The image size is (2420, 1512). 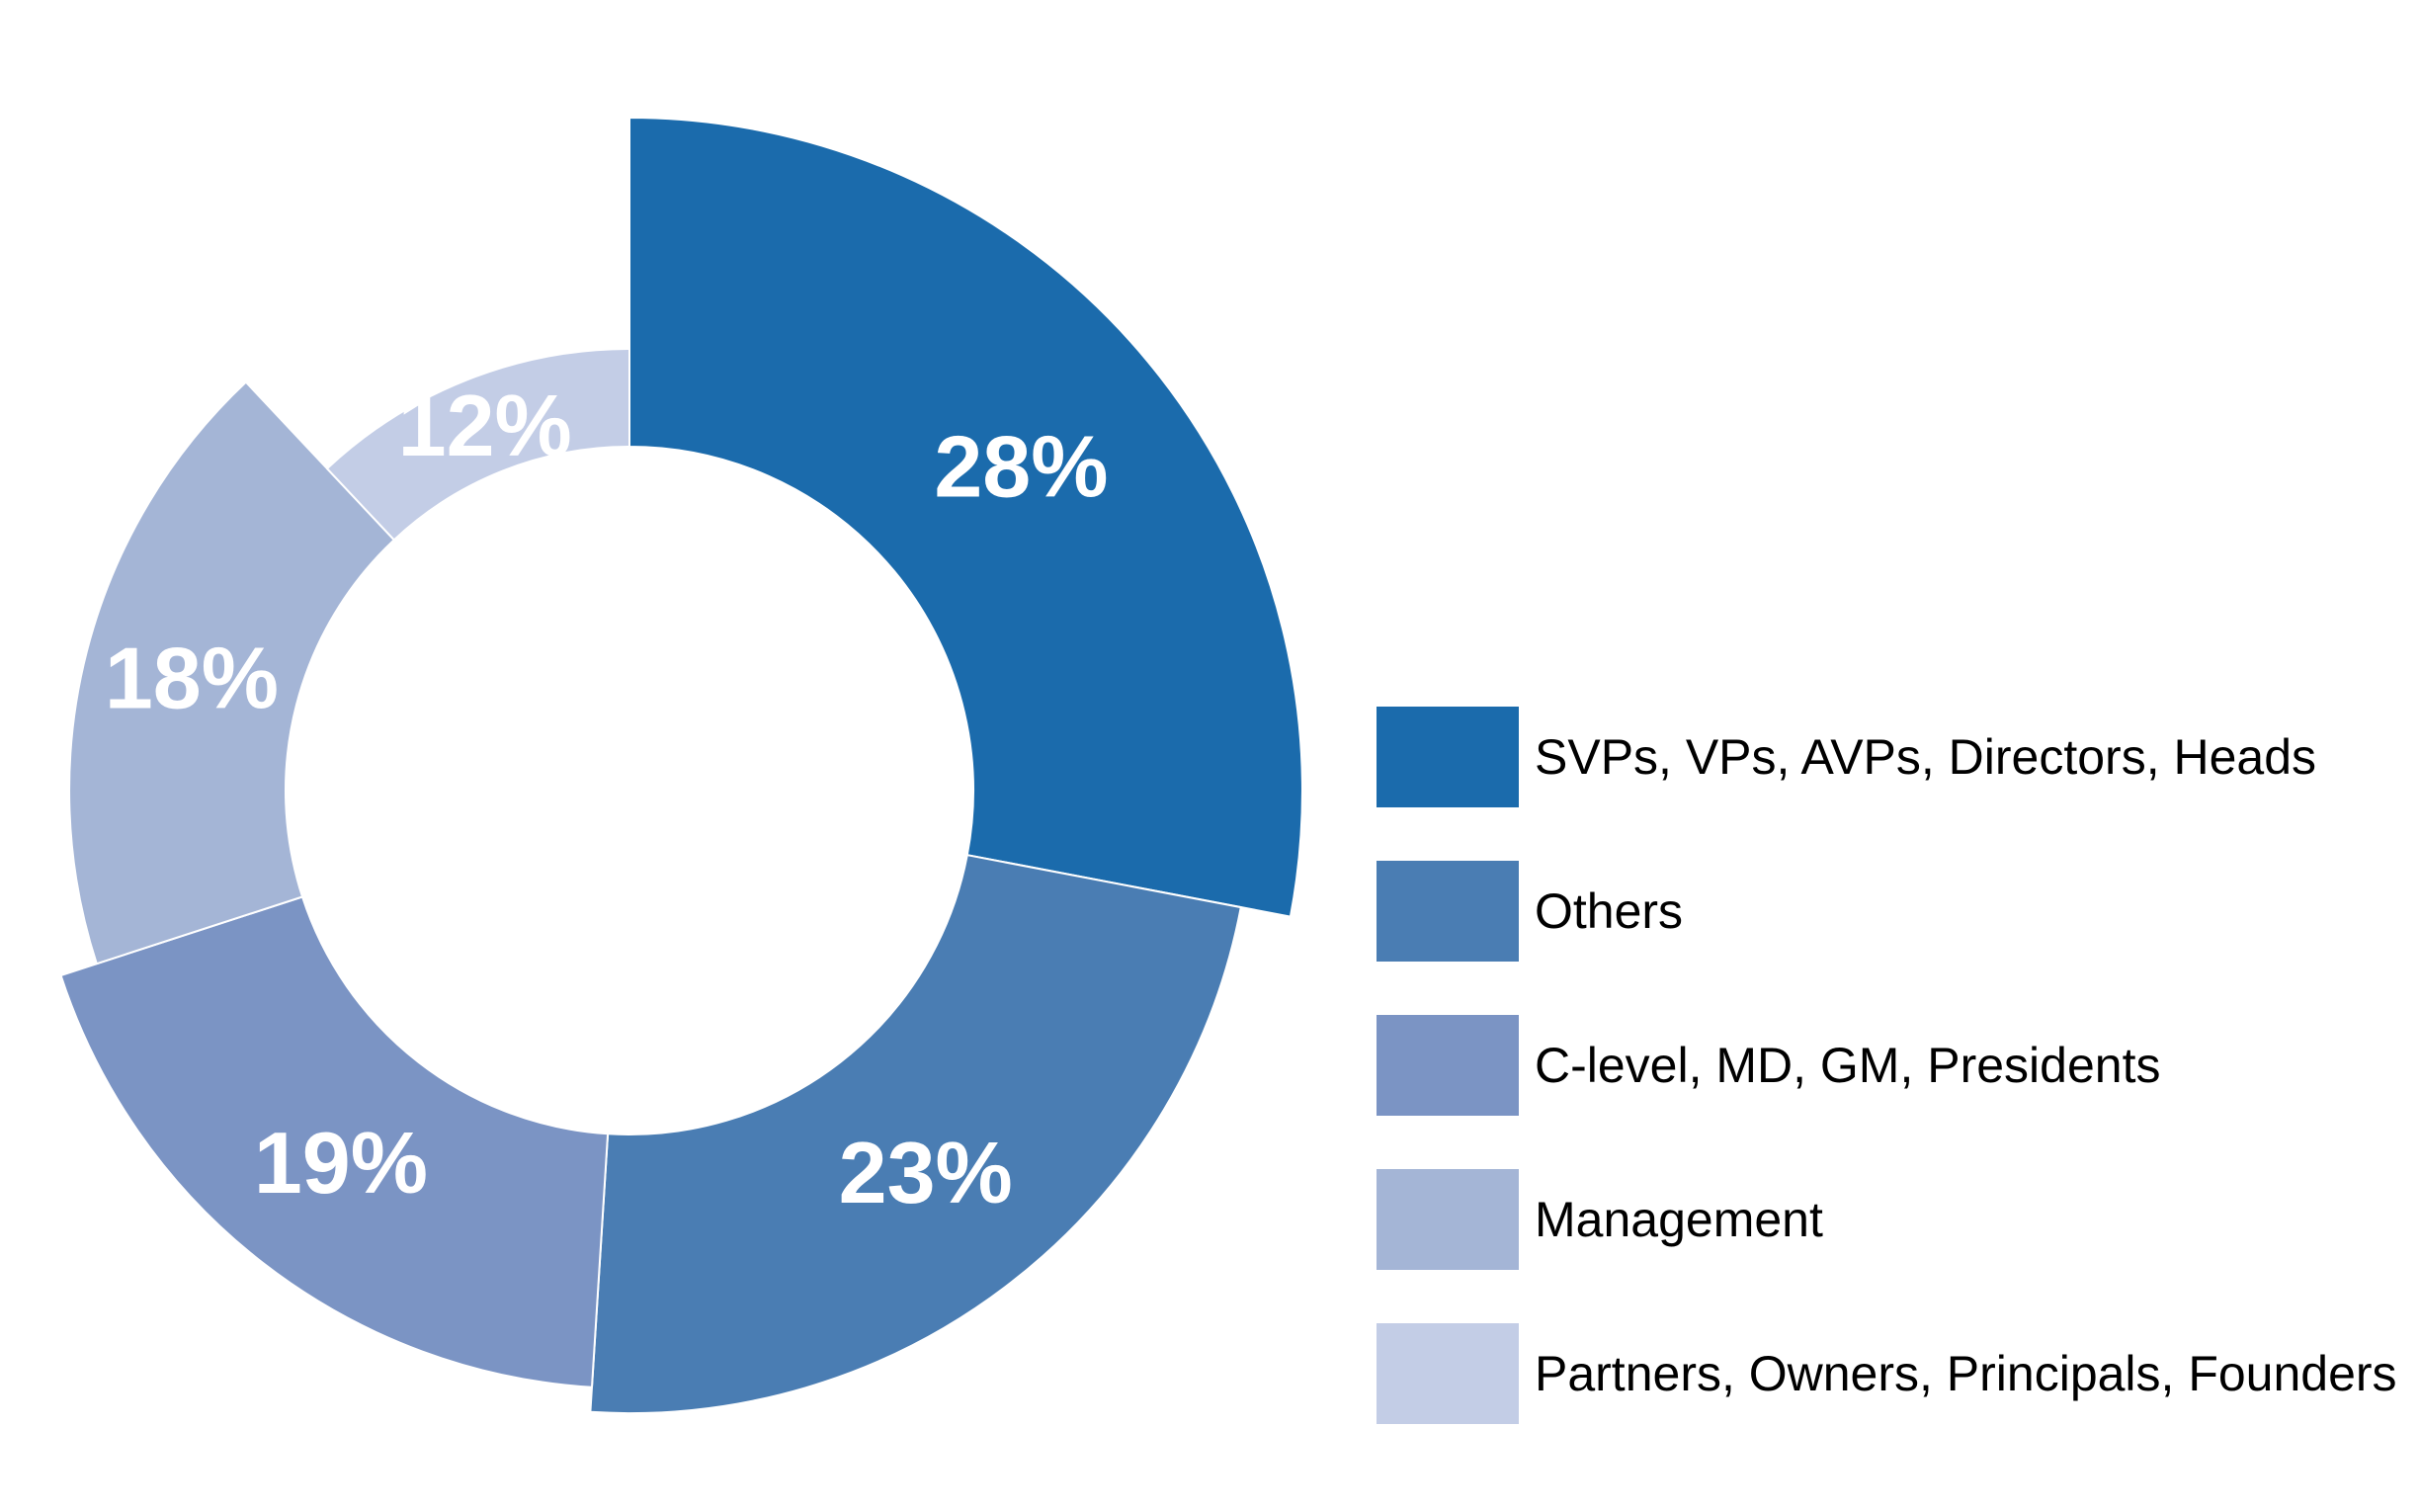 I want to click on legend-item: SVPs, VPs, AVPs, Directors, Heads, so click(x=1887, y=757).